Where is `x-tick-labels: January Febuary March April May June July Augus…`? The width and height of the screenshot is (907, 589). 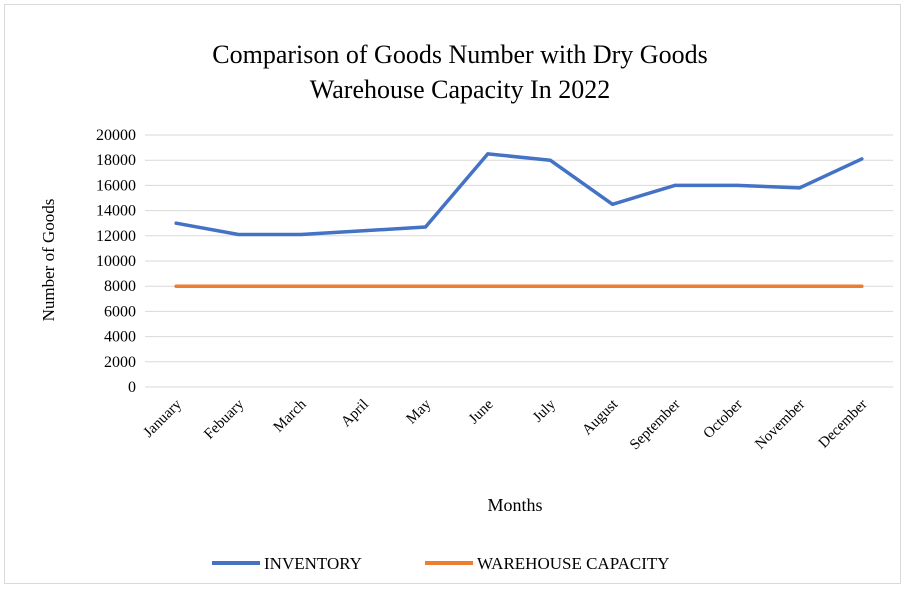
x-tick-labels: January Febuary March April May June July Augus… is located at coordinates (506, 424).